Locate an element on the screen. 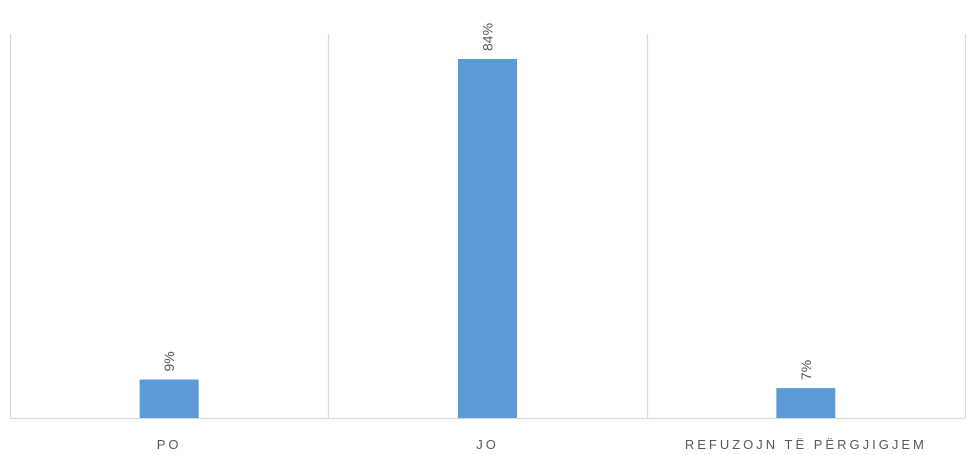 The height and width of the screenshot is (455, 967). data-label: 7% is located at coordinates (806, 370).